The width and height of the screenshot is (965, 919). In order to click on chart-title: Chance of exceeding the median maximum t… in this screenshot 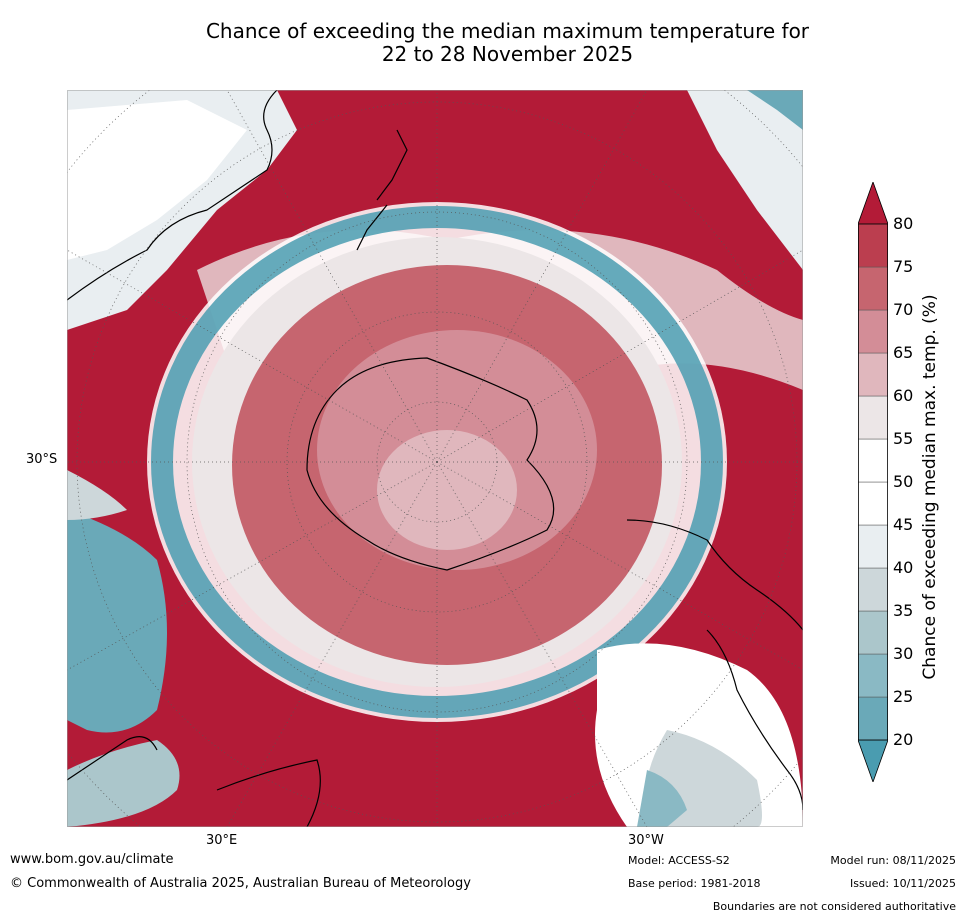, I will do `click(507, 43)`.